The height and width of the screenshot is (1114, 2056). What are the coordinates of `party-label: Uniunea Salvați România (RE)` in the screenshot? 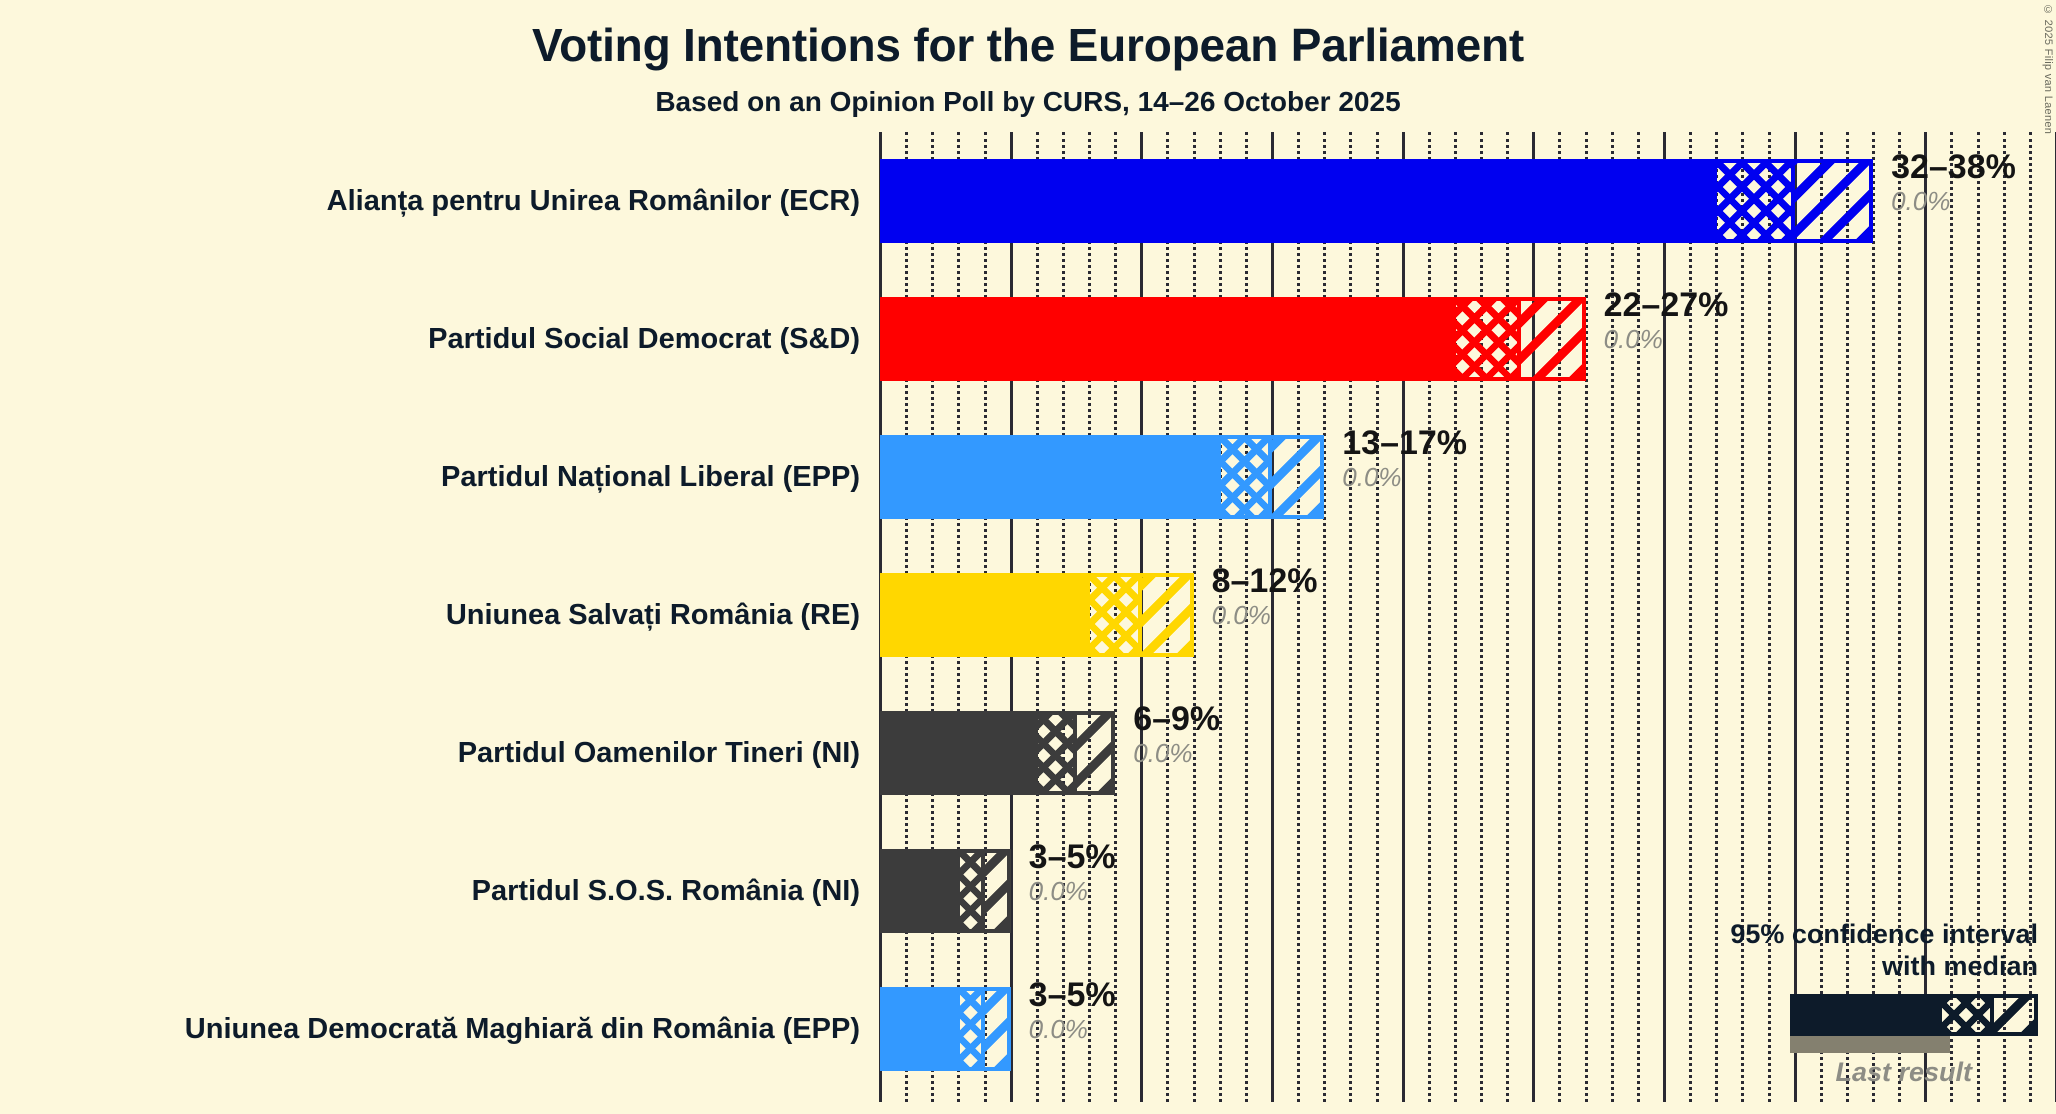 It's located at (652, 614).